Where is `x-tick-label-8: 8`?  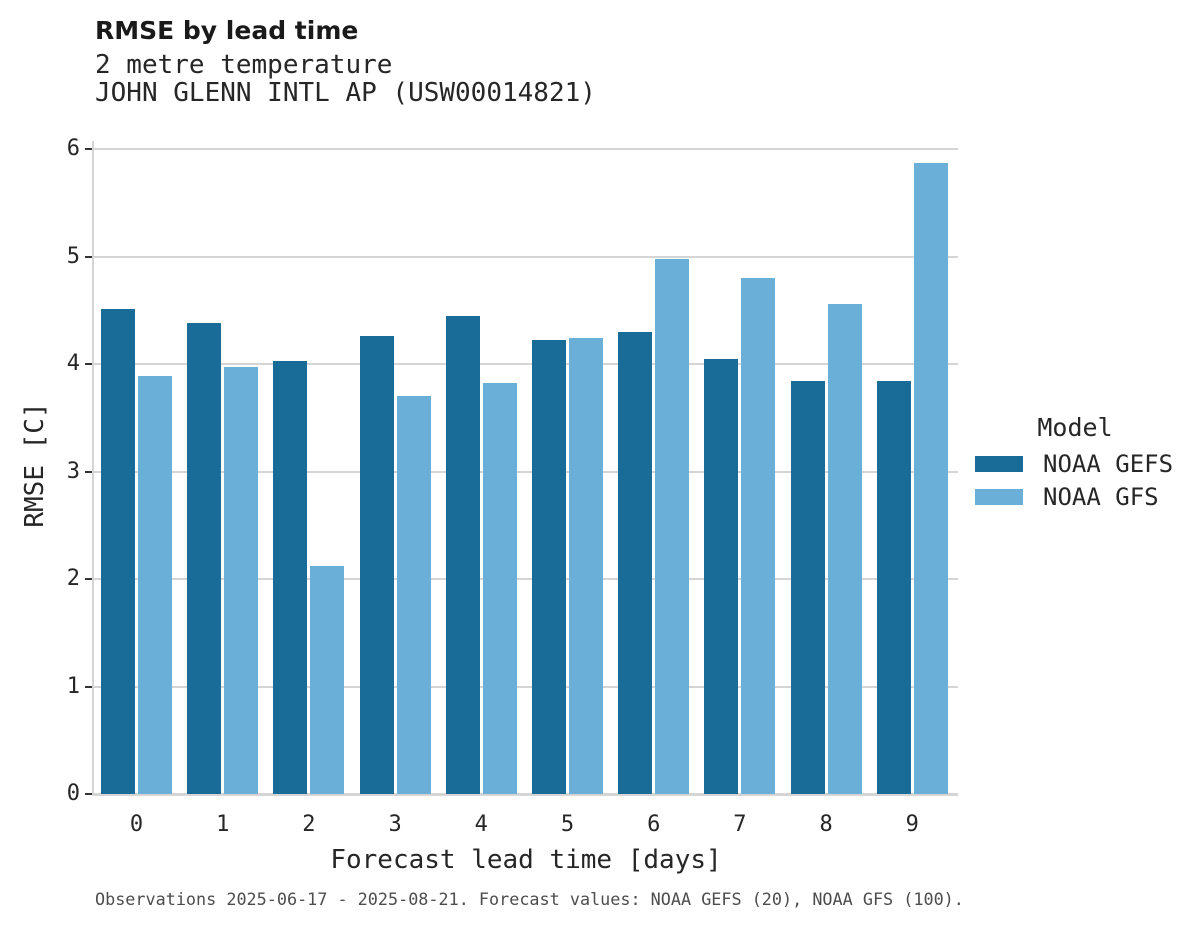
x-tick-label-8: 8 is located at coordinates (826, 824).